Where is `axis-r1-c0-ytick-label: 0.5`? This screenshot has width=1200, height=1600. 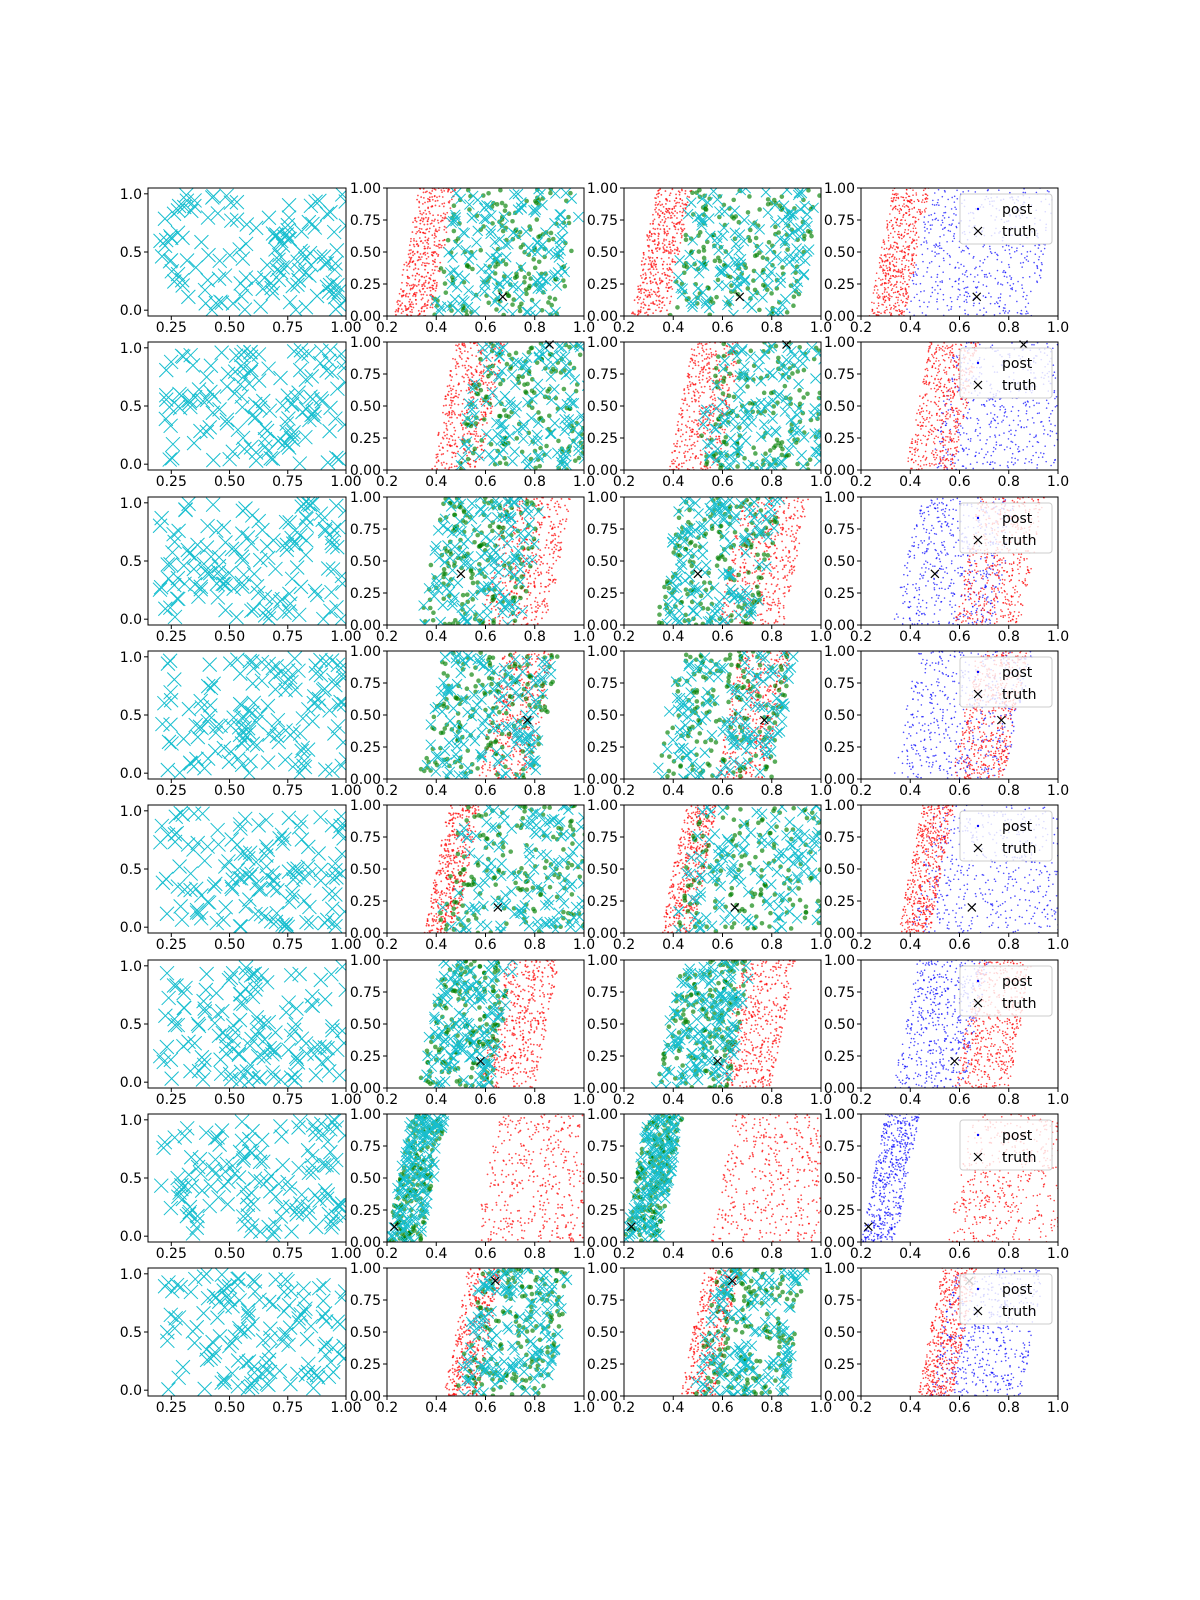 axis-r1-c0-ytick-label: 0.5 is located at coordinates (131, 407).